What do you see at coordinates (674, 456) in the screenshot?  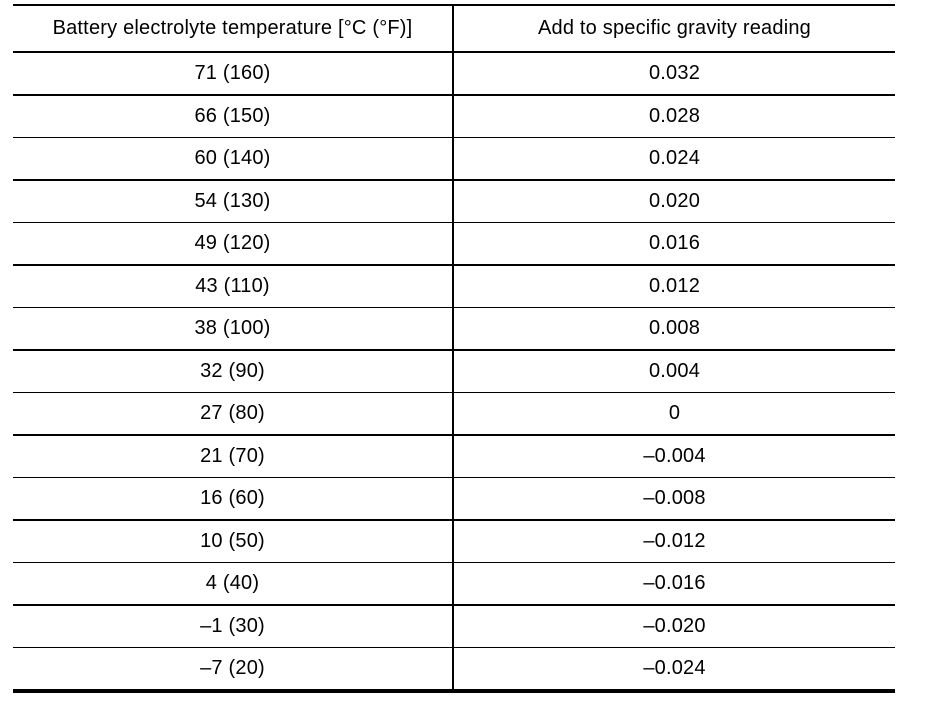 I see `correction-cell: –0.004` at bounding box center [674, 456].